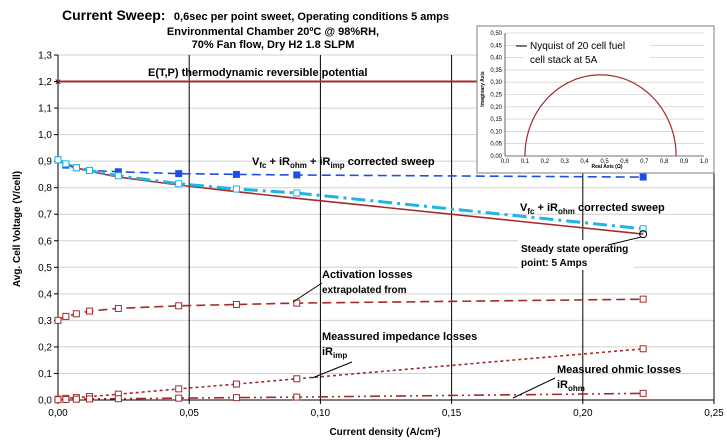 Image resolution: width=727 pixels, height=443 pixels. Describe the element at coordinates (332, 370) in the screenshot. I see `impedance-pointer` at that location.